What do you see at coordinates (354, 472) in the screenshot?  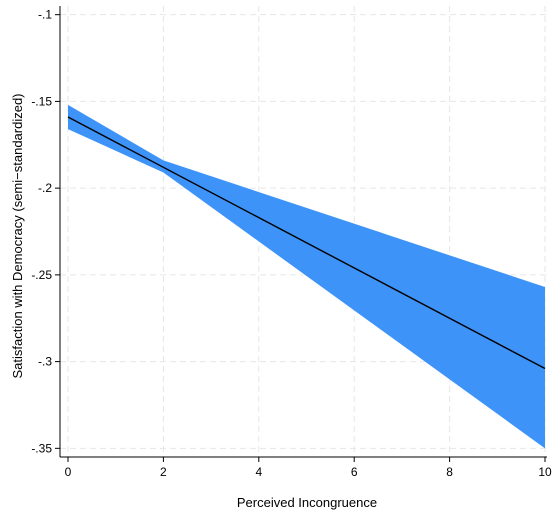 I see `x-tick-label-3: 6` at bounding box center [354, 472].